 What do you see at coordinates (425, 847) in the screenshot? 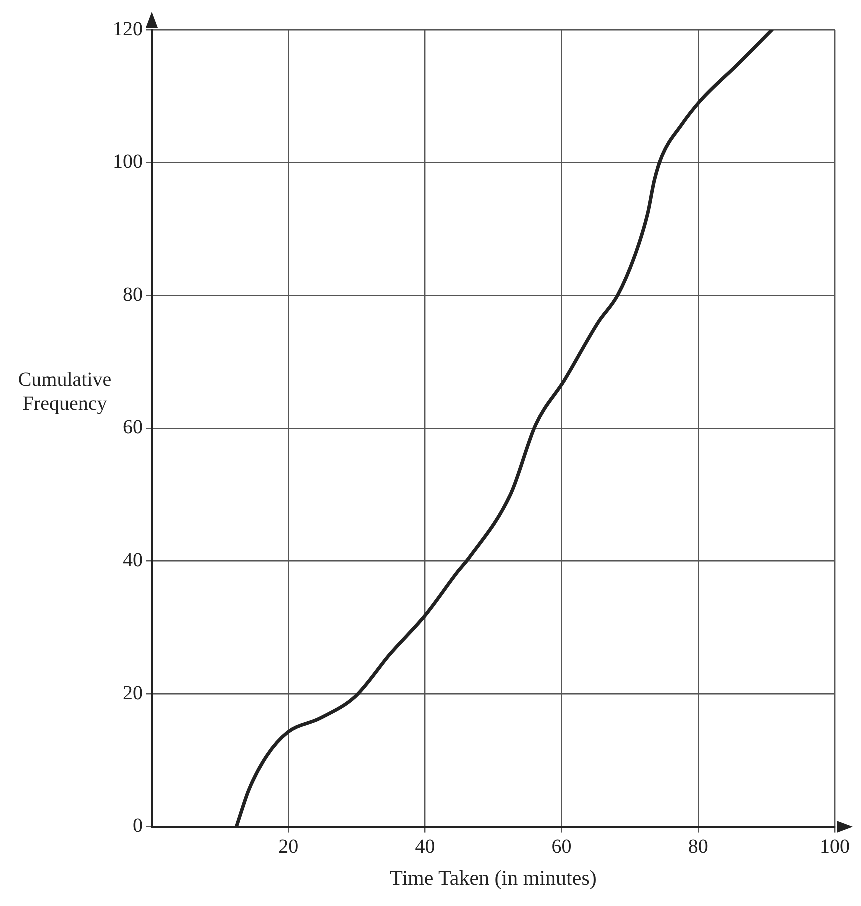
I see `x-tick-label: 40` at bounding box center [425, 847].